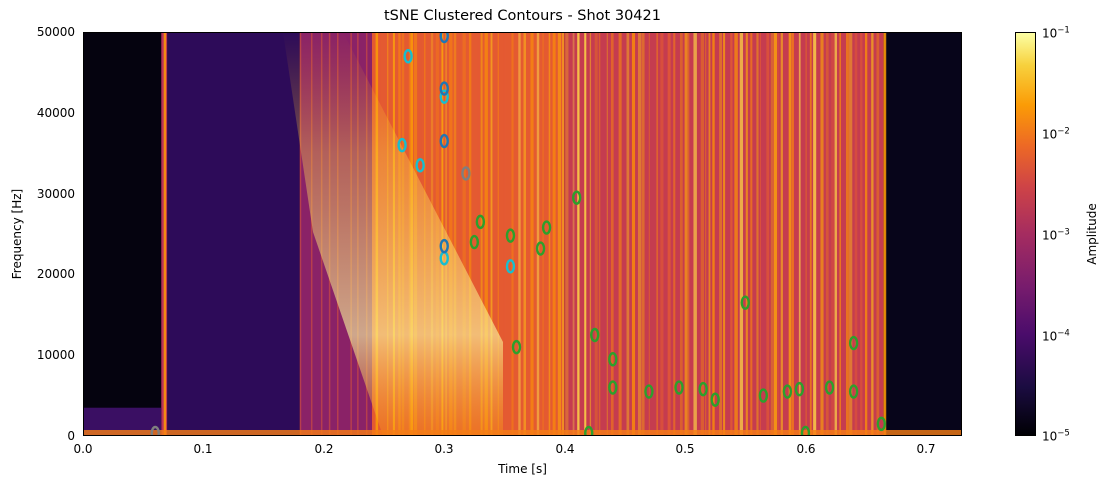 This screenshot has width=1108, height=490. What do you see at coordinates (55, 32) in the screenshot?
I see `y-tick-label: 50000` at bounding box center [55, 32].